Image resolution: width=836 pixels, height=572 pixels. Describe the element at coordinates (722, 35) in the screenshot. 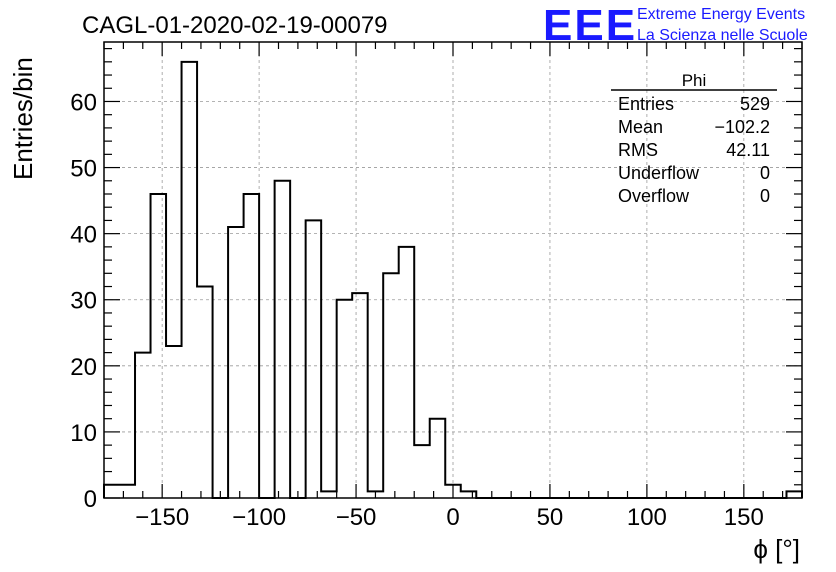

I see `logo-line2: La Scienza nelle Scuole` at that location.